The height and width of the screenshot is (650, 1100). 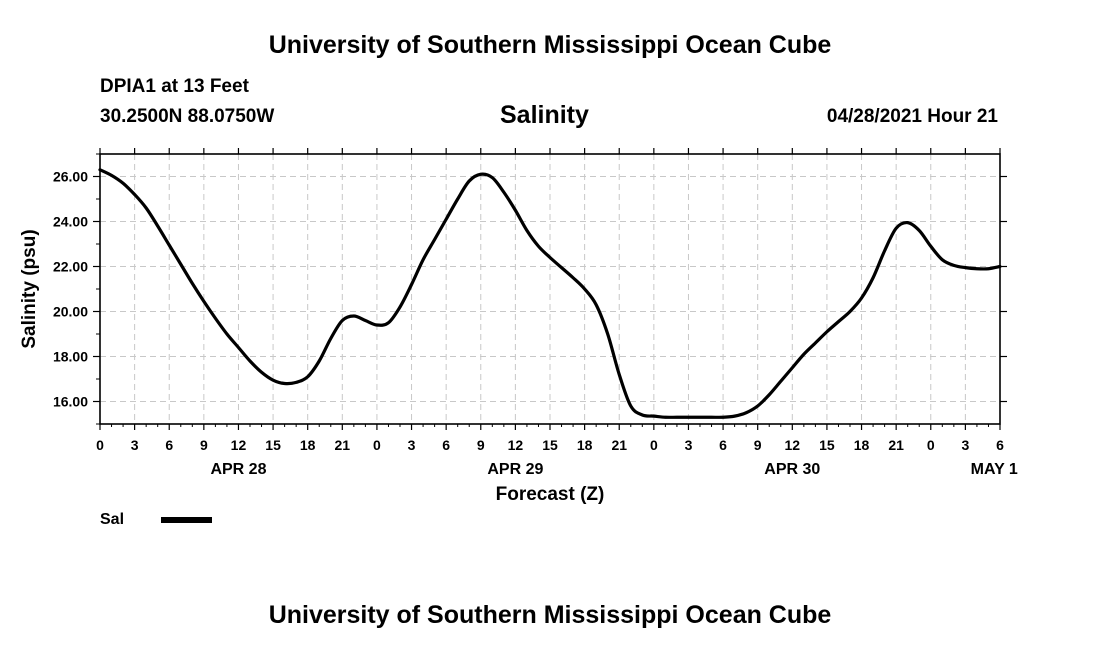 I want to click on date-label: APR 30, so click(x=792, y=469).